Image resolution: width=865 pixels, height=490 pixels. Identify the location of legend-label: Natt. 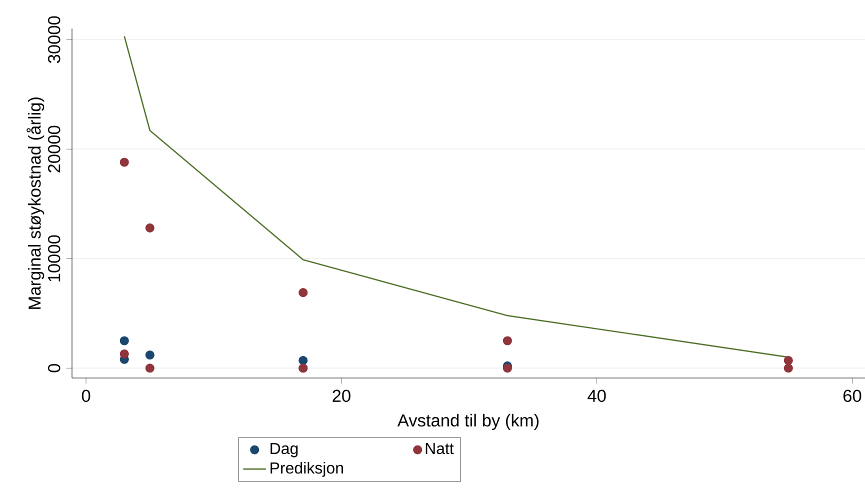
(440, 448).